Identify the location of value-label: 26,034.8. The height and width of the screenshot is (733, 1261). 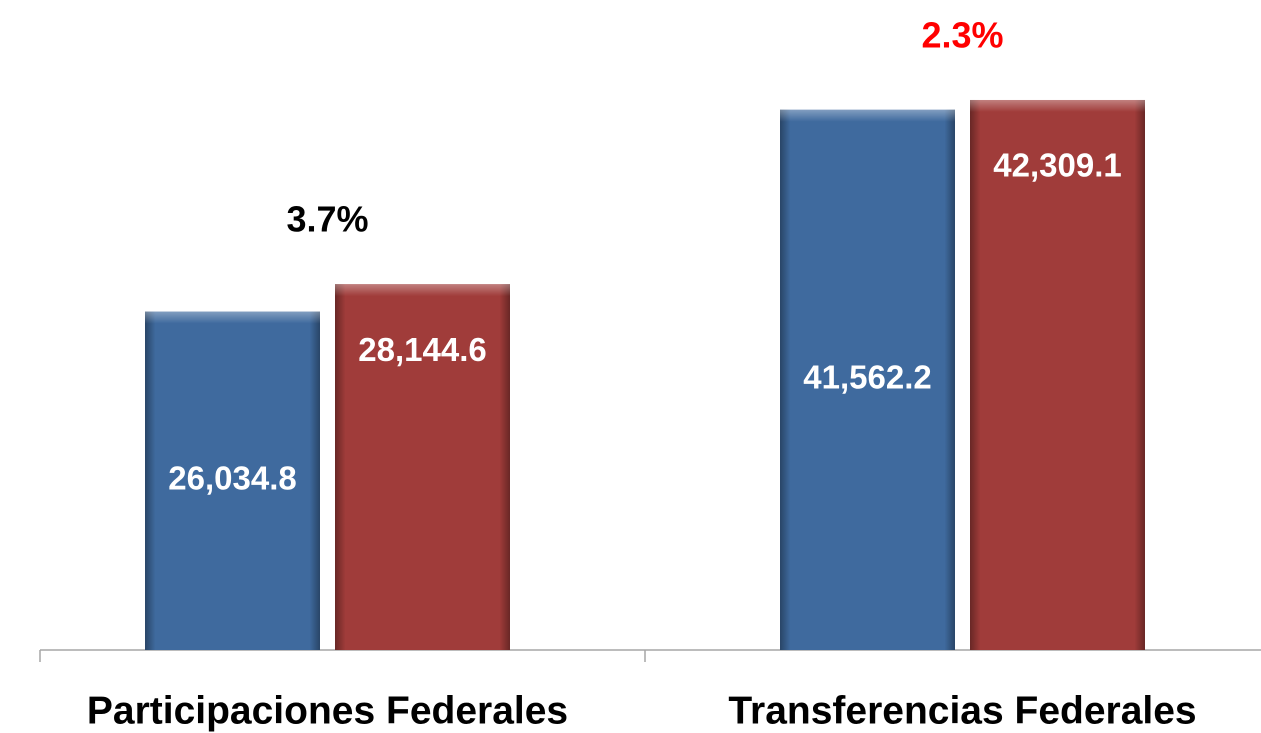
(232, 477).